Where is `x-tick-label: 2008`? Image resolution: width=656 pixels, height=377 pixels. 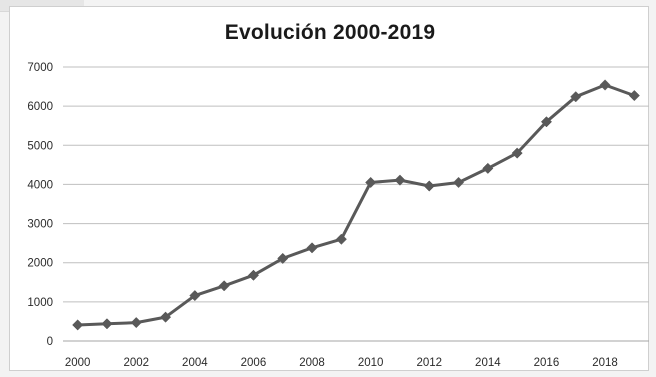
x-tick-label: 2008 is located at coordinates (312, 363).